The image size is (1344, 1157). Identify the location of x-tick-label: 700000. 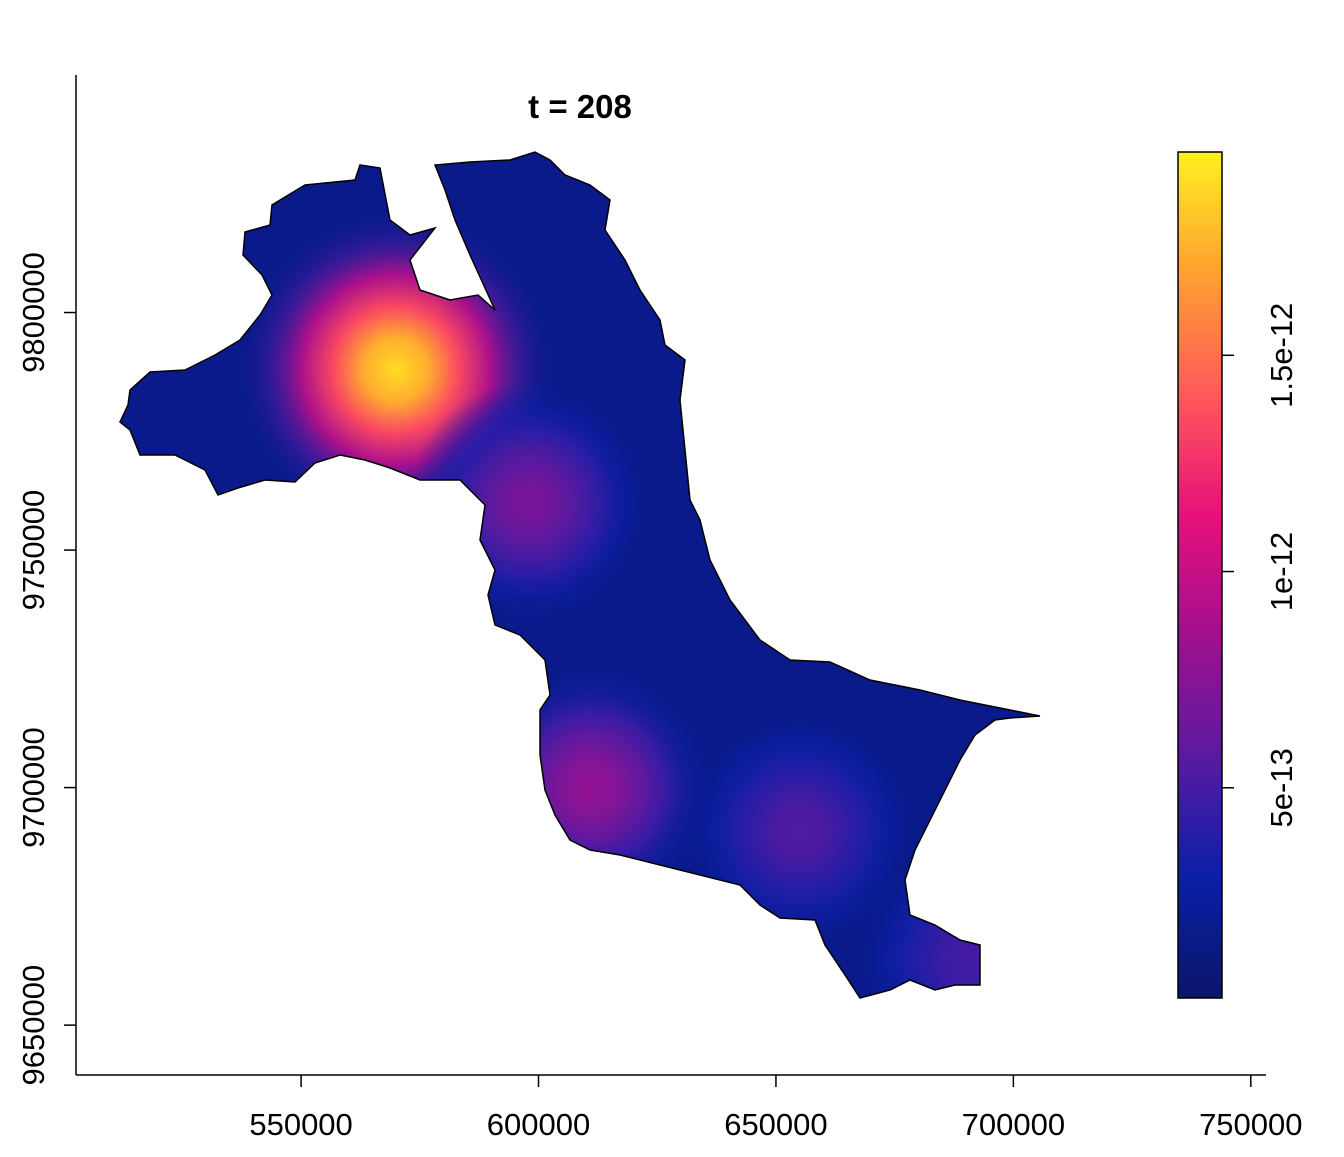
(1013, 1124).